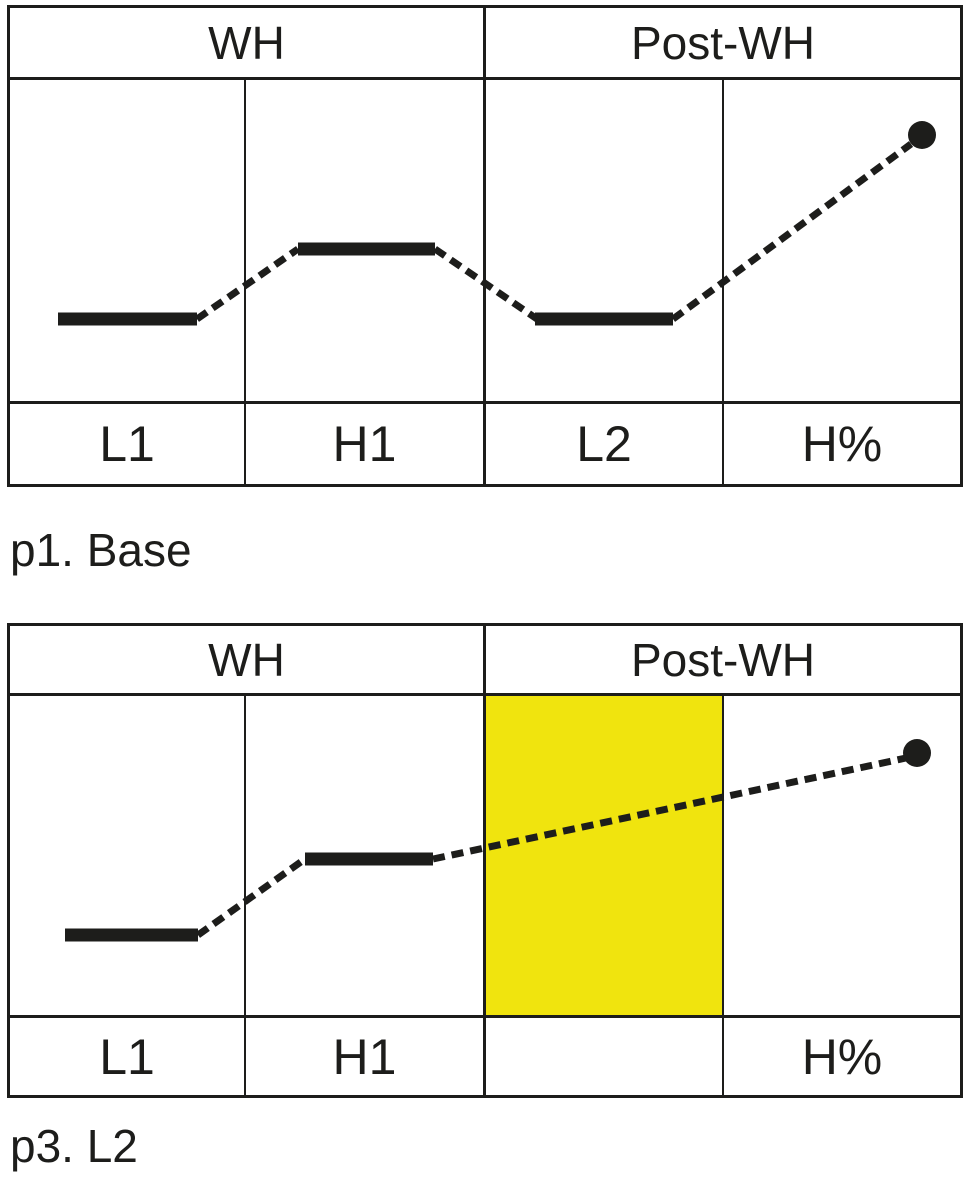 The height and width of the screenshot is (1178, 970). What do you see at coordinates (101, 550) in the screenshot?
I see `figure-caption-p1: p1. Base` at bounding box center [101, 550].